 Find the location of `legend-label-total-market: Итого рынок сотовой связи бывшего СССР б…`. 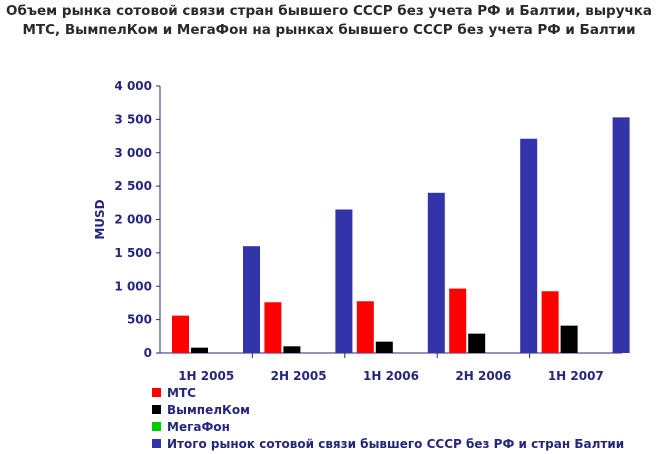

legend-label-total-market: Итого рынок сотовой связи бывшего СССР б… is located at coordinates (396, 443).